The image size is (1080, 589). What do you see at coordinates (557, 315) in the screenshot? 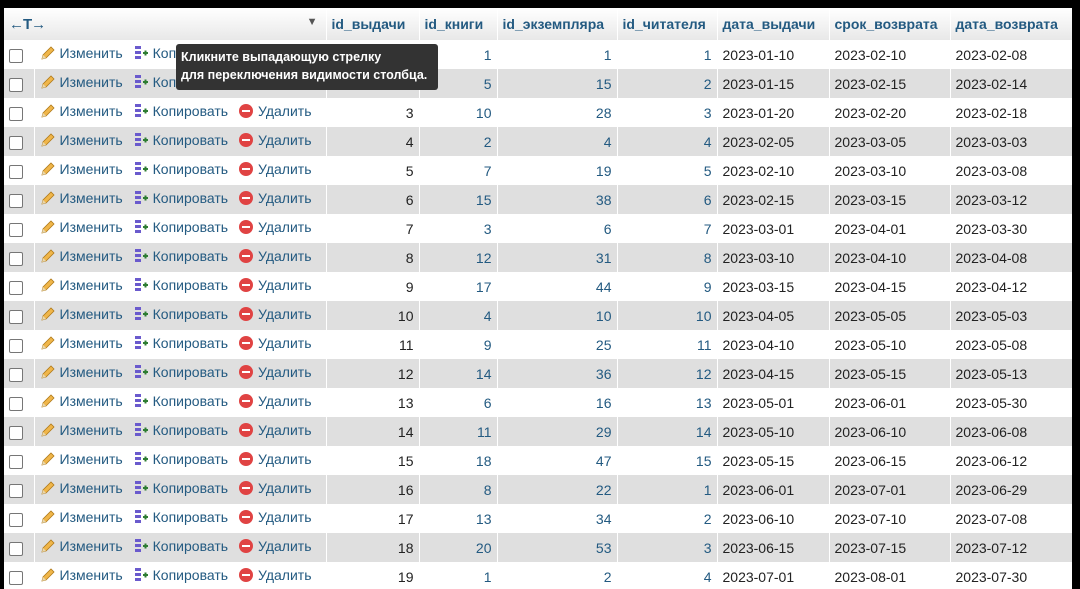
I see `cell-id-ekzemplyara-link: 10` at bounding box center [557, 315].